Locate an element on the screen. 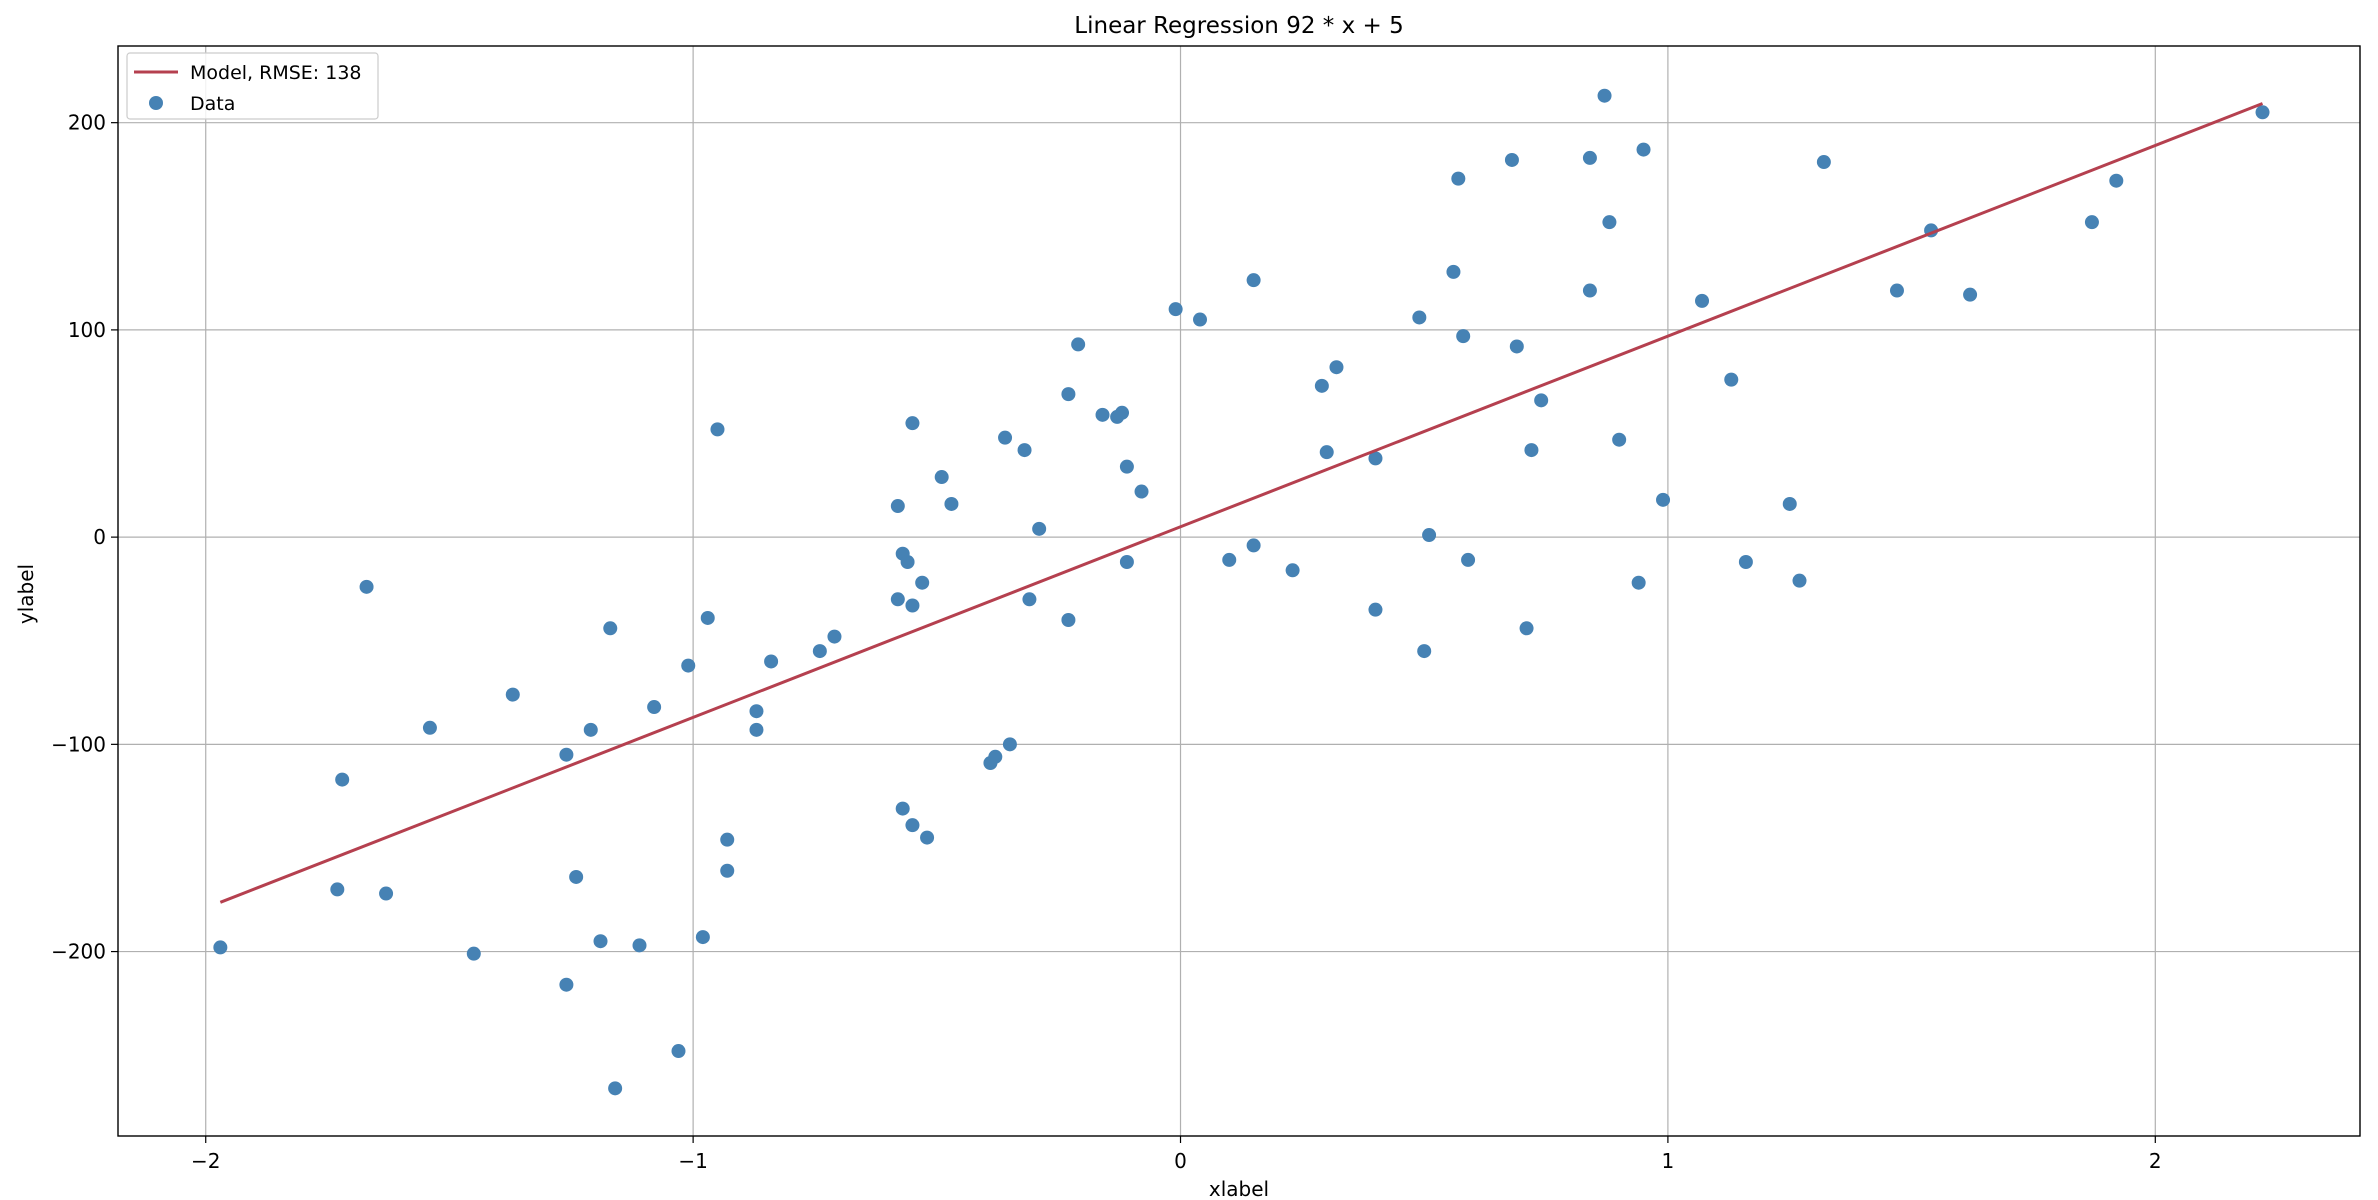  x-tick-label: 1 is located at coordinates (1668, 1161).